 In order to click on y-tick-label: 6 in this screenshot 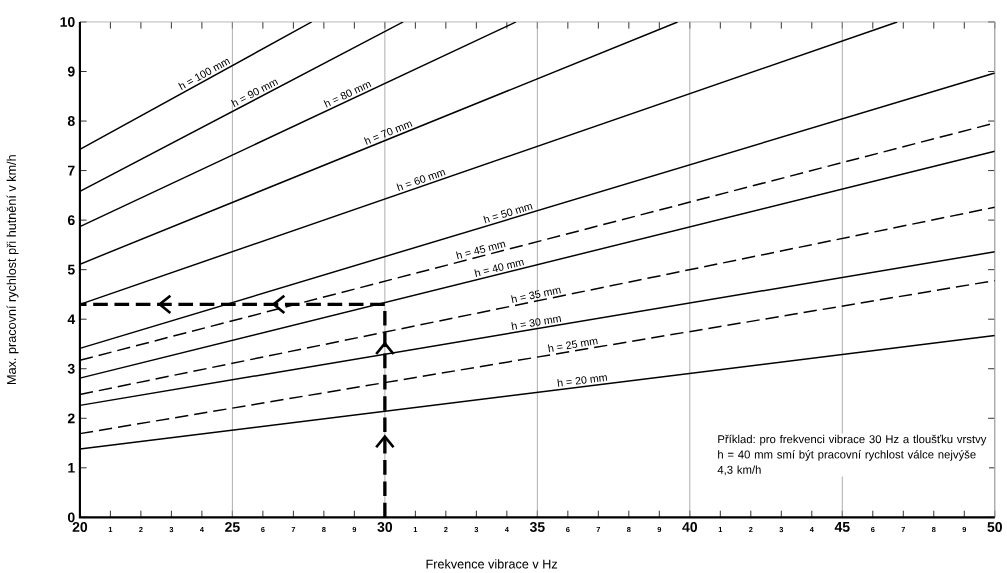, I will do `click(71, 220)`.